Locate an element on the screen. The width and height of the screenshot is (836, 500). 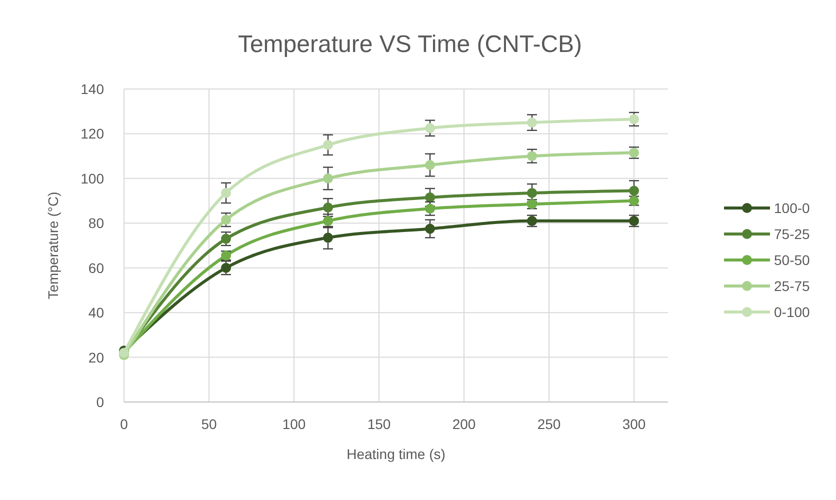
y-tick-label: 60 is located at coordinates (96, 268).